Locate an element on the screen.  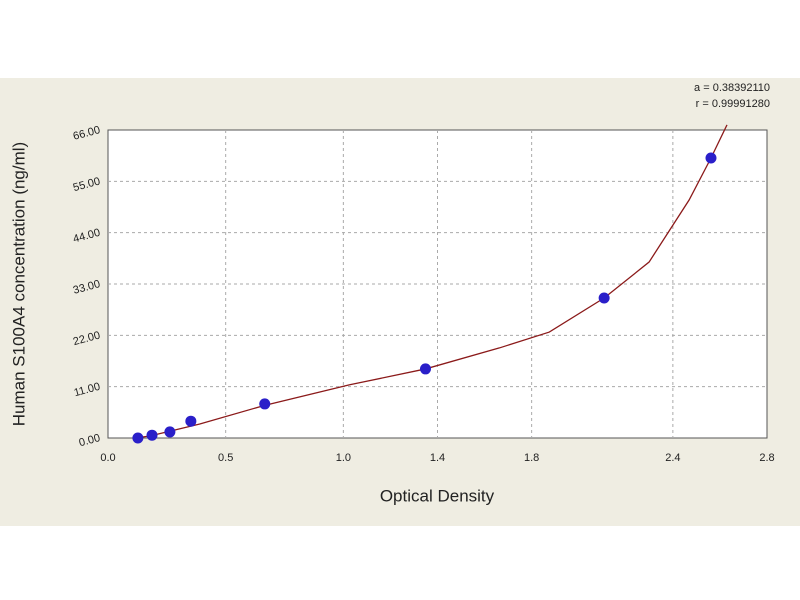
x-axis-title: Optical Density is located at coordinates (437, 495).